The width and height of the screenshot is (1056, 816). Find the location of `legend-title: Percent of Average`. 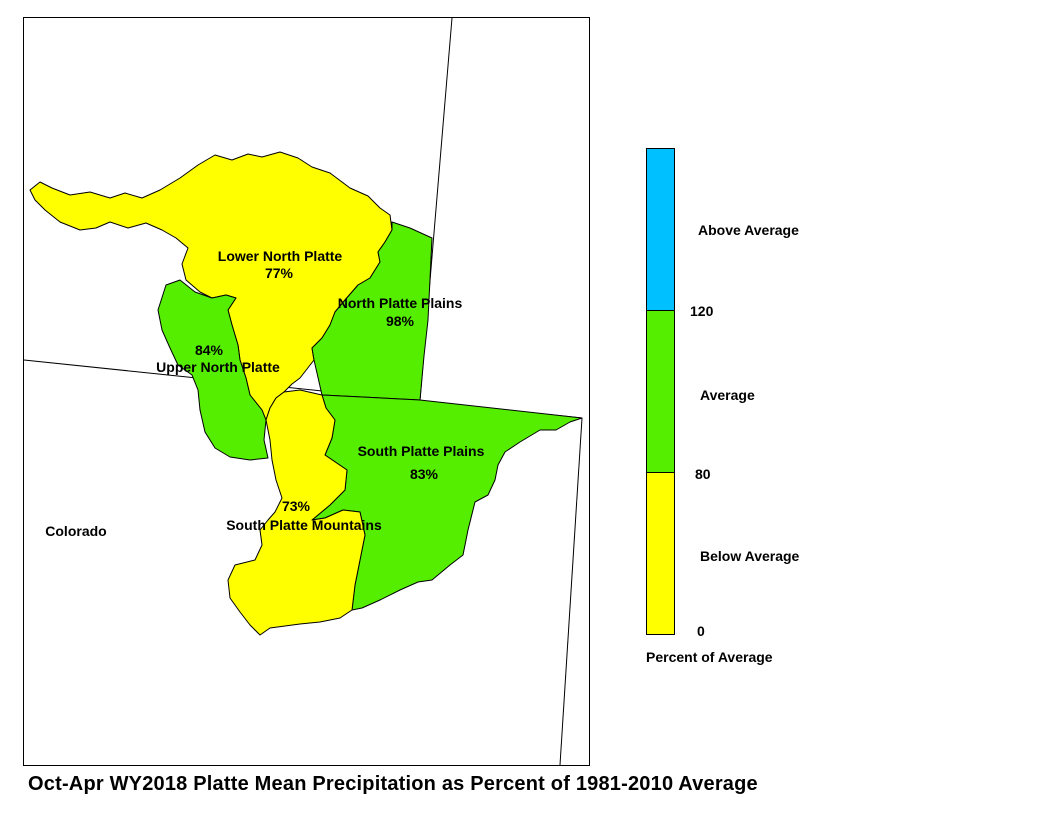

legend-title: Percent of Average is located at coordinates (709, 657).